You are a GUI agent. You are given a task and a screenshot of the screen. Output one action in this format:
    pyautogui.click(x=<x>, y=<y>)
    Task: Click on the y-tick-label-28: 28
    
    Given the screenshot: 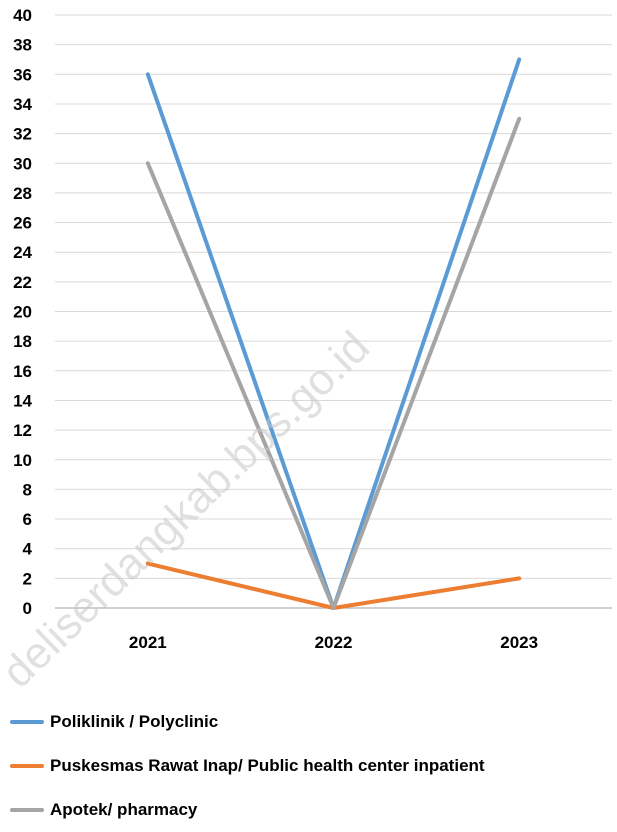 What is the action you would take?
    pyautogui.click(x=22, y=193)
    